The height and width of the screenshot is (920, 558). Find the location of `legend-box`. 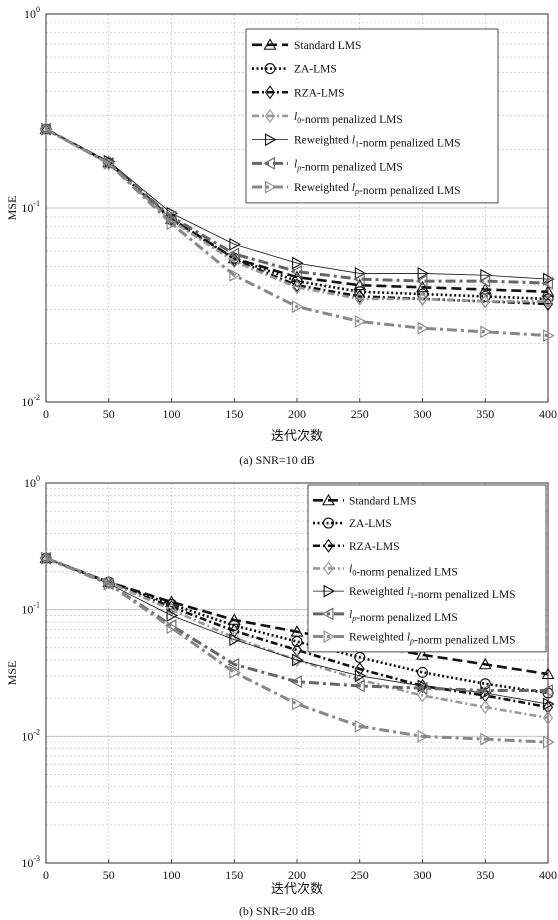

legend-box is located at coordinates (427, 568).